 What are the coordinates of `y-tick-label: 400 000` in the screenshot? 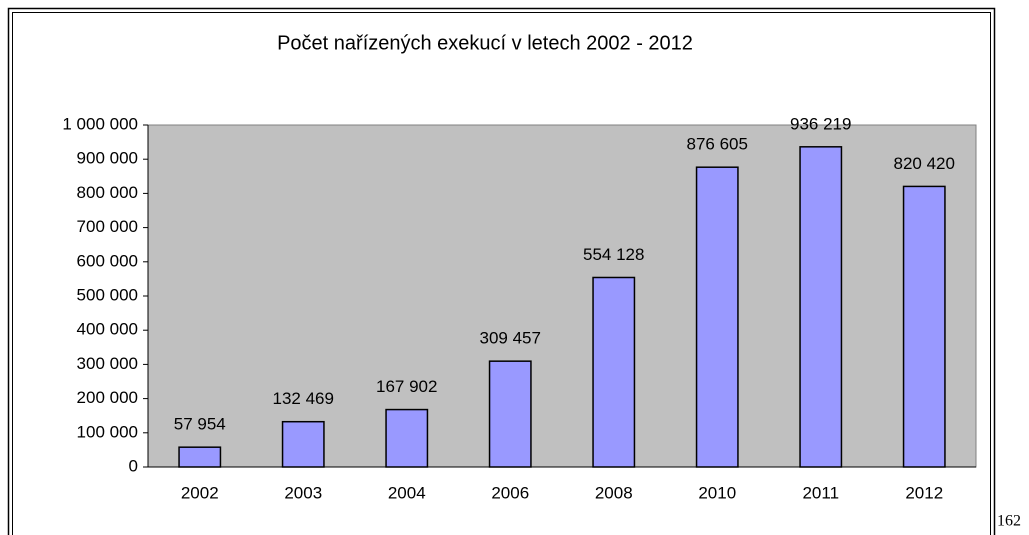 It's located at (107, 329).